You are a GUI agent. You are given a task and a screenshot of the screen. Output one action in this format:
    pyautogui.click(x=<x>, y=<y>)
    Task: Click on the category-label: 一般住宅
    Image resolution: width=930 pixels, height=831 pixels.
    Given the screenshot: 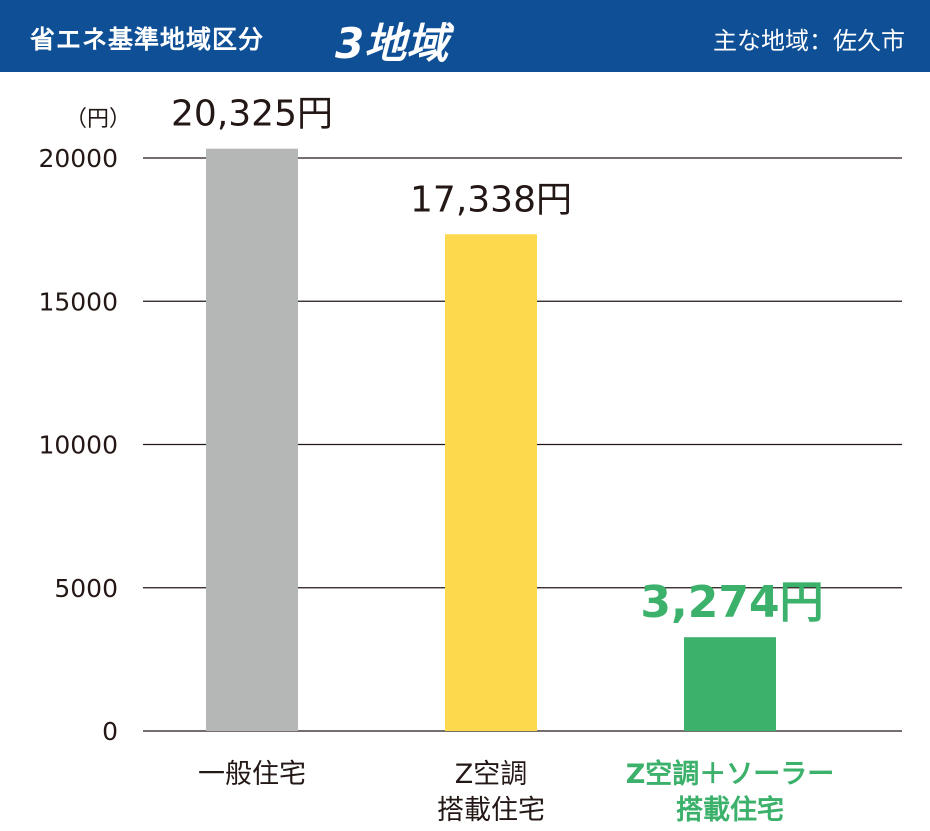 What is the action you would take?
    pyautogui.click(x=252, y=774)
    